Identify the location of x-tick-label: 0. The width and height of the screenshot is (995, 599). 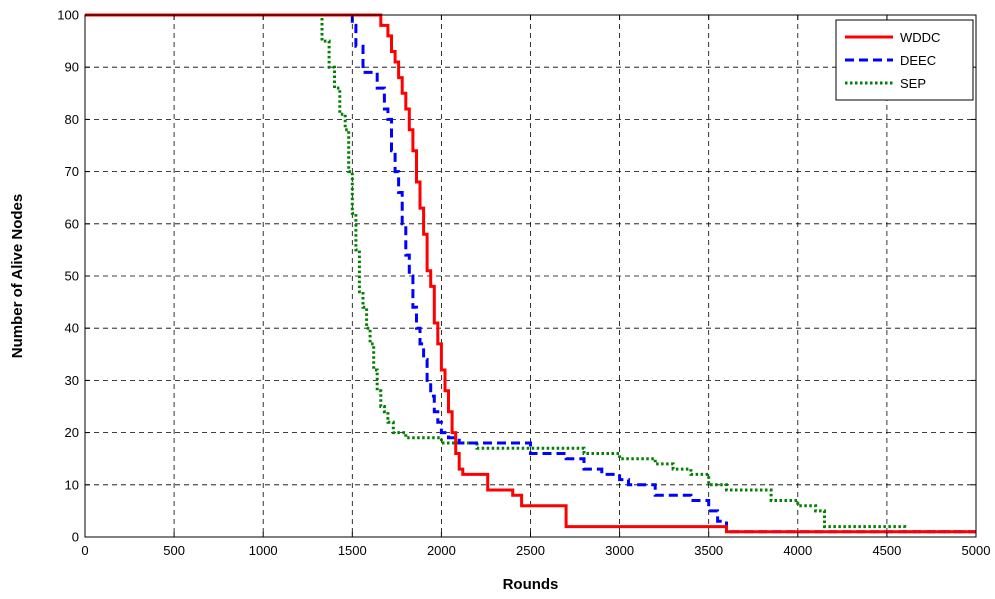
(84, 550).